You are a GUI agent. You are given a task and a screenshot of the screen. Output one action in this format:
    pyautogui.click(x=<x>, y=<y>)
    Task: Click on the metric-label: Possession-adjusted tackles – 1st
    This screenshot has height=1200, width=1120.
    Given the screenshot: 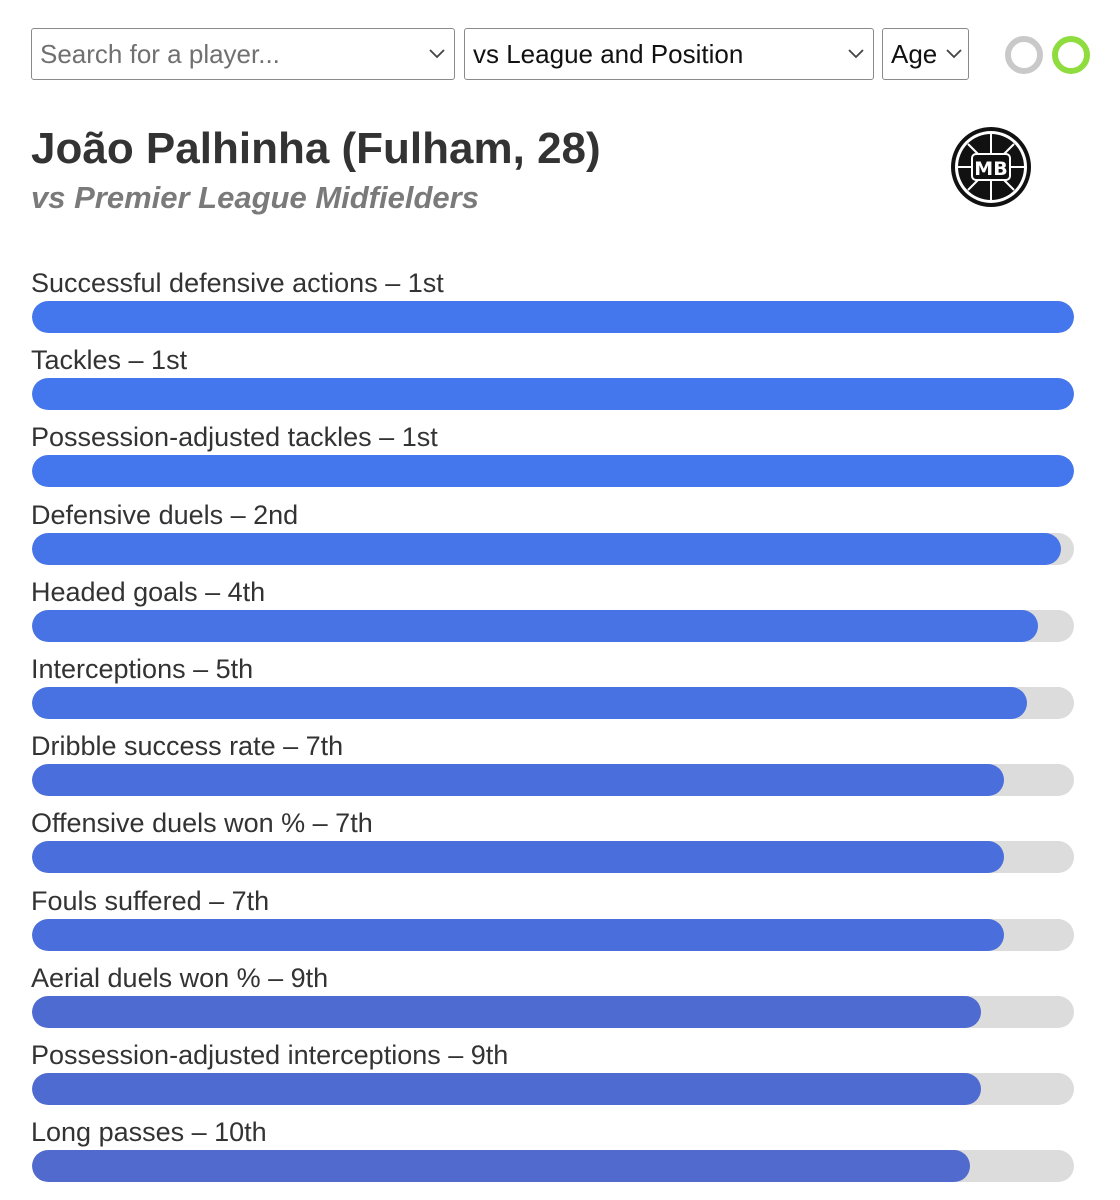 What is the action you would take?
    pyautogui.click(x=234, y=437)
    